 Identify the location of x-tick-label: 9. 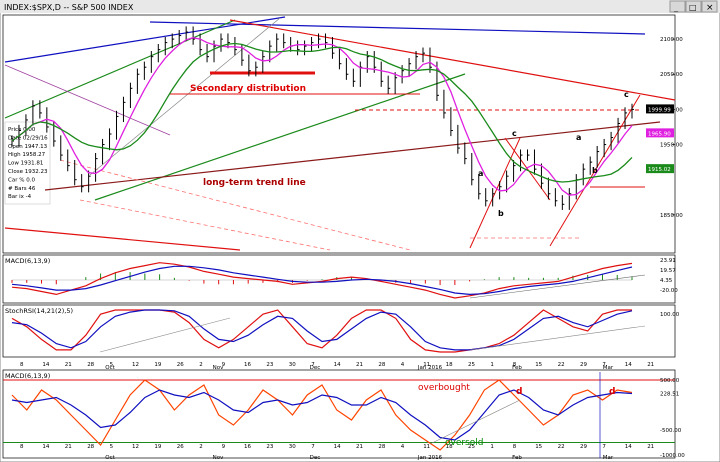
(224, 365).